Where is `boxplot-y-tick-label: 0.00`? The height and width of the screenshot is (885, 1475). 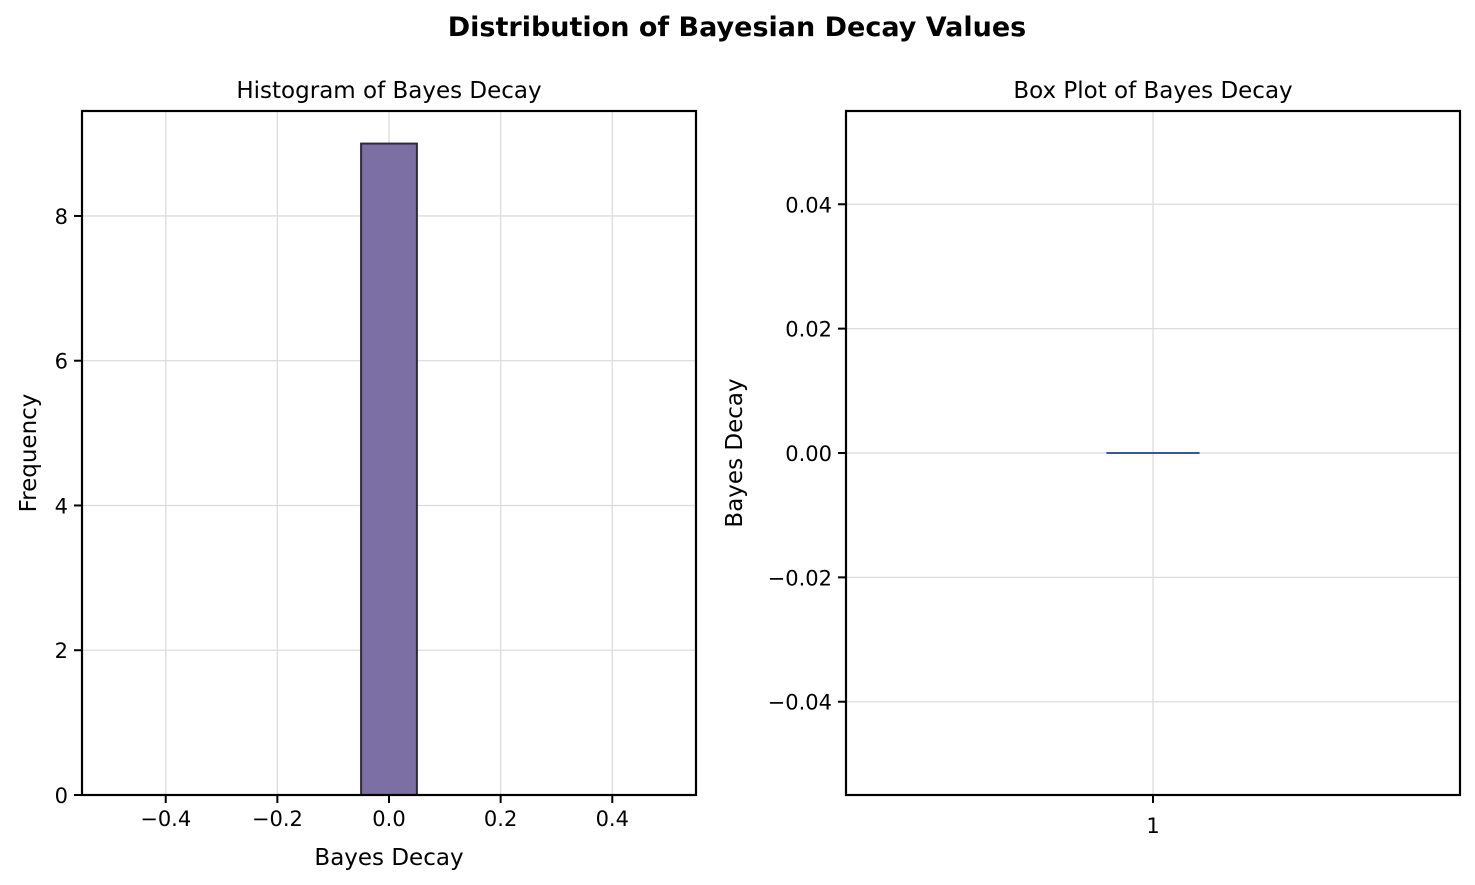 boxplot-y-tick-label: 0.00 is located at coordinates (808, 454).